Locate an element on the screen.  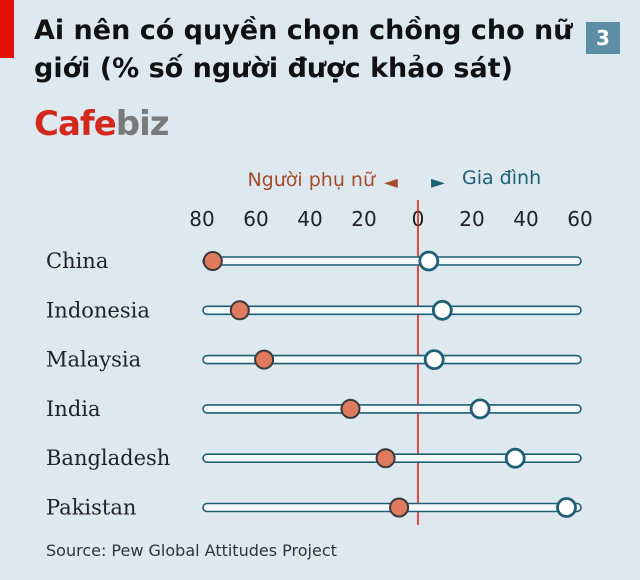
row-india: India is located at coordinates (314, 409).